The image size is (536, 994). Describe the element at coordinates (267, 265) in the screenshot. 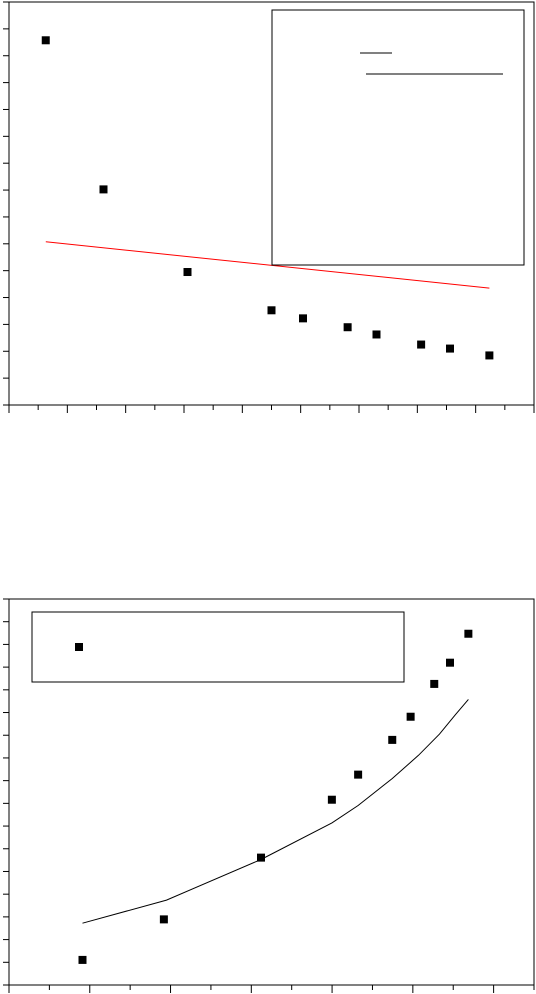

I see `fit-line` at that location.